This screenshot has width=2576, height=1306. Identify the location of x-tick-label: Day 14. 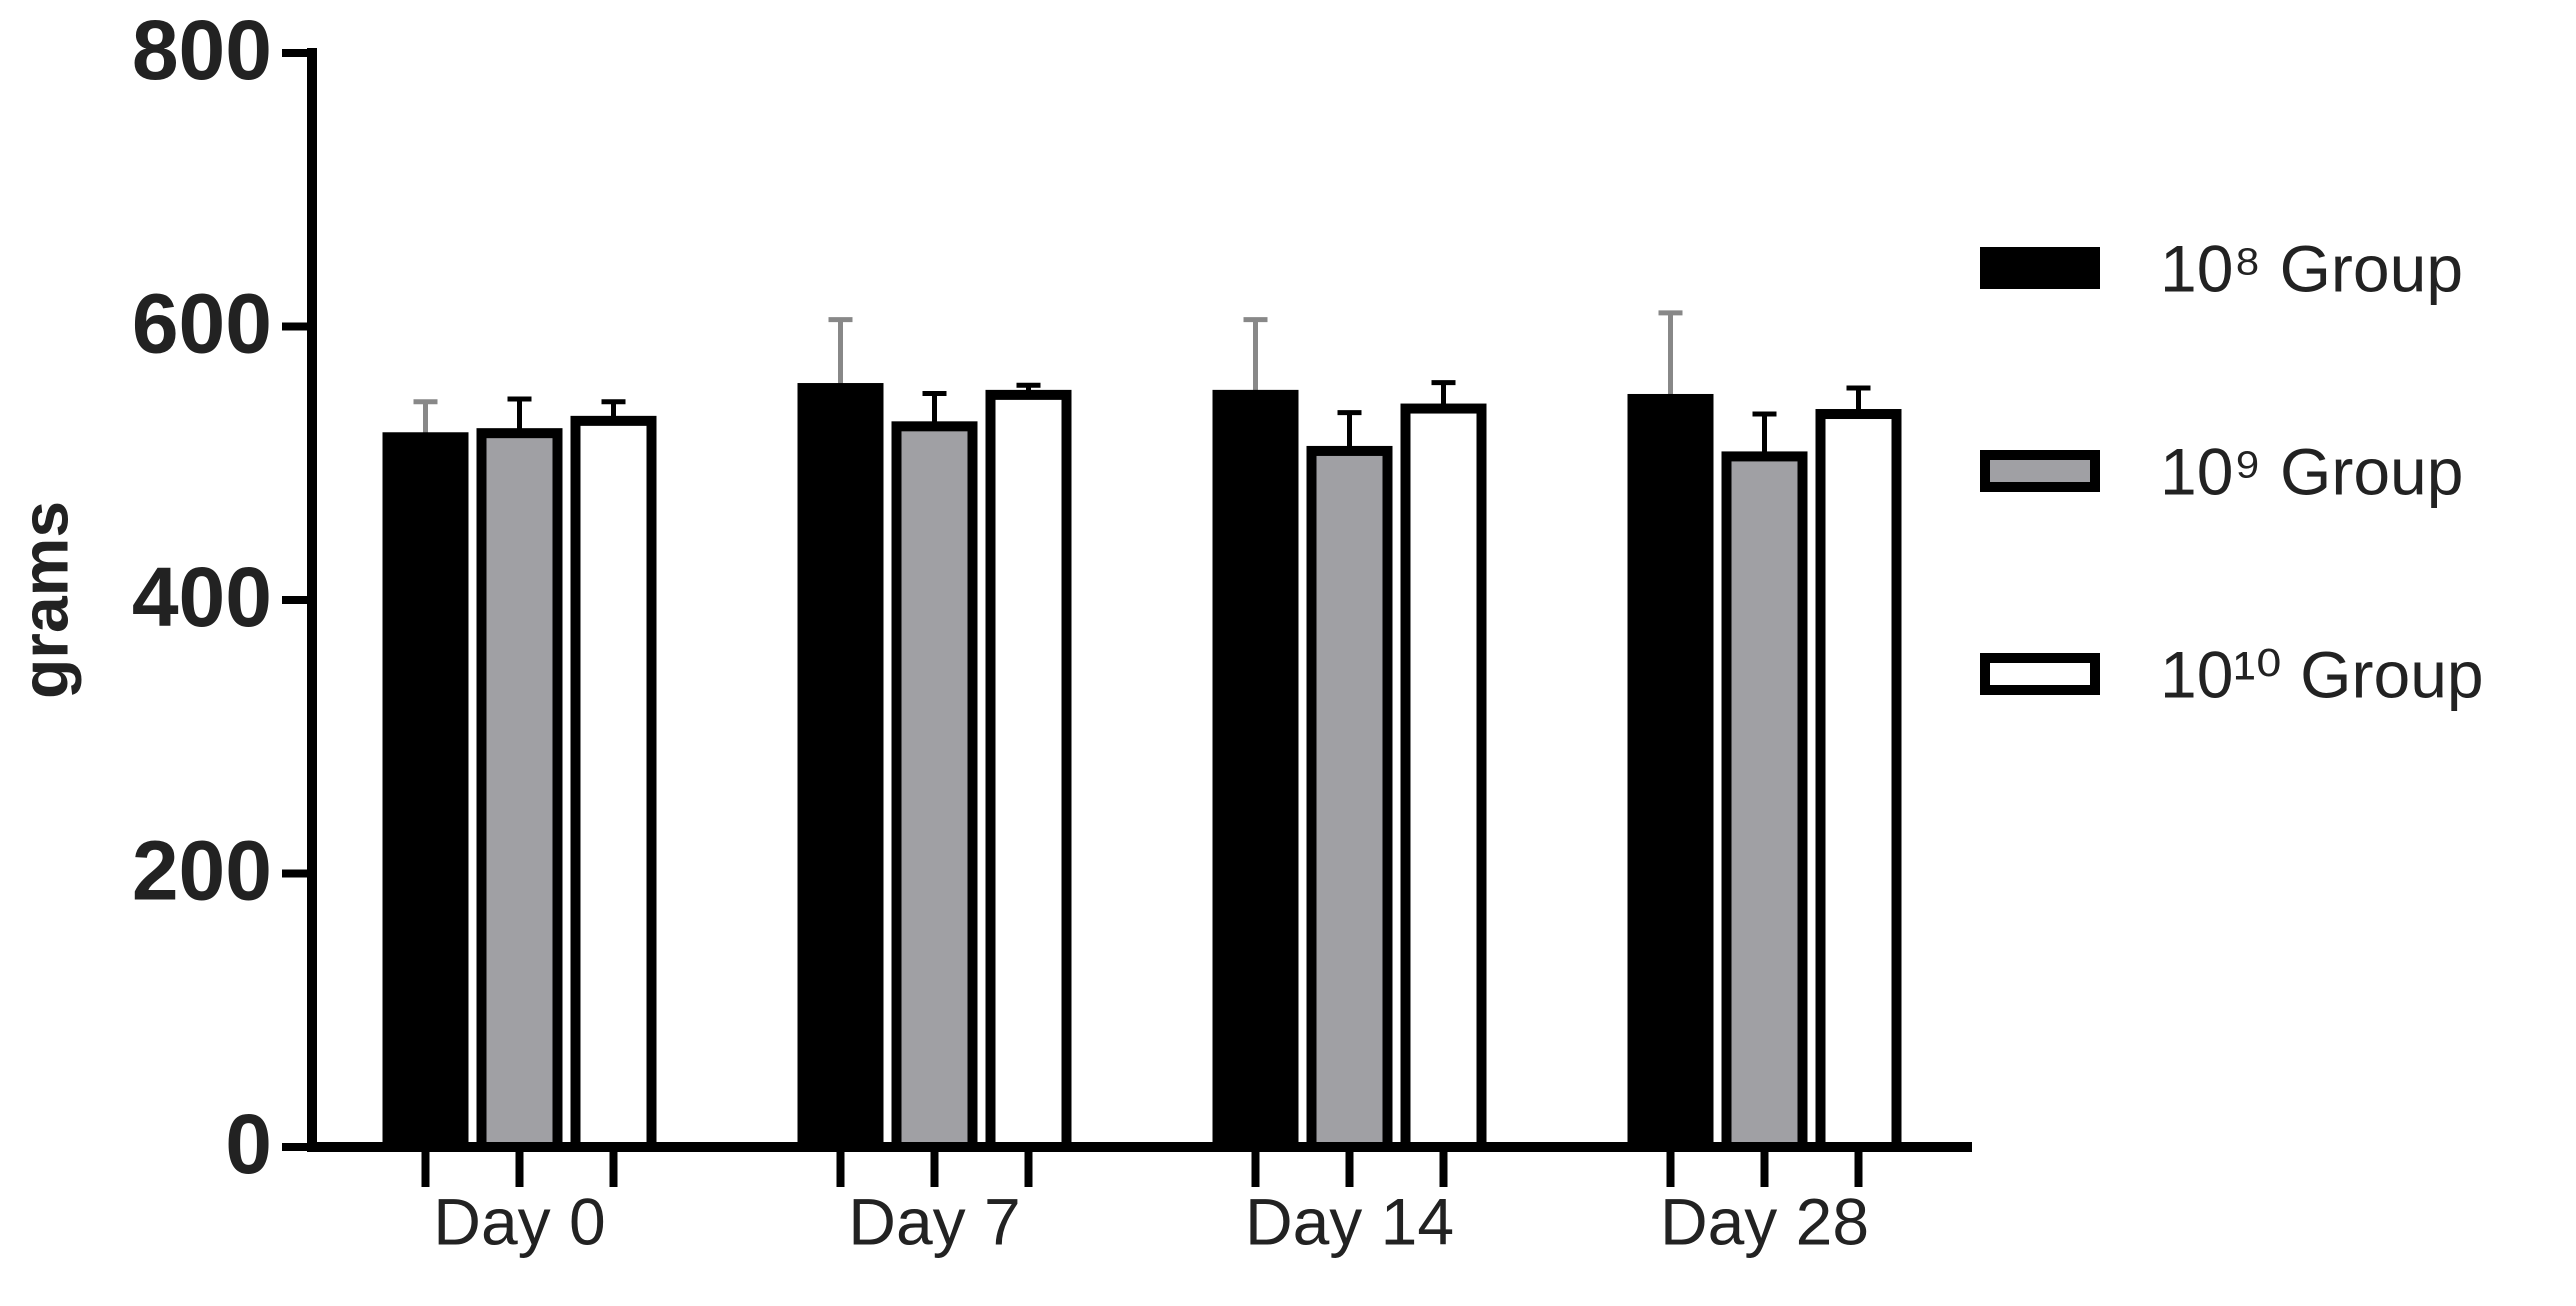
(1349, 1221).